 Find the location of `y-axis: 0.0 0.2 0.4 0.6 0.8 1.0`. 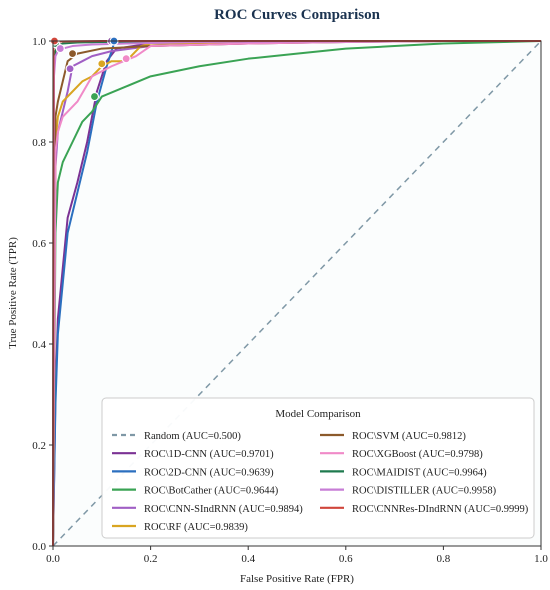

y-axis: 0.0 0.2 0.4 0.6 0.8 1.0 is located at coordinates (42, 294).